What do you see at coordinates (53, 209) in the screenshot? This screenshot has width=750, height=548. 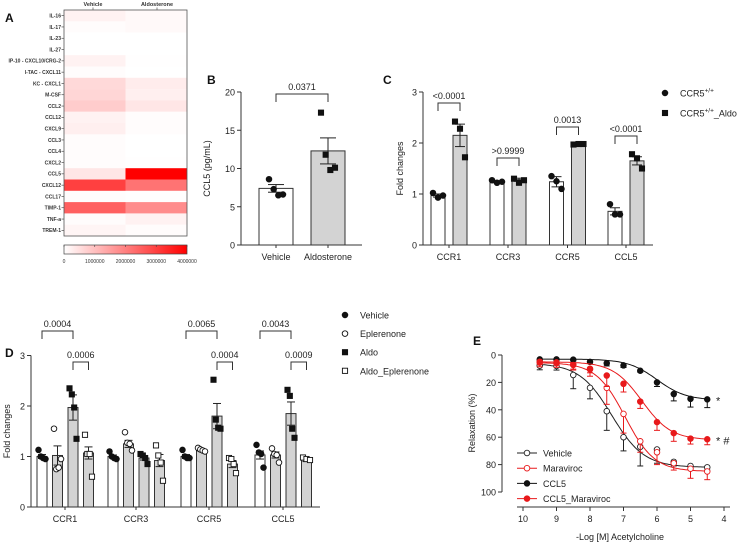 I see `heatmap-row-label: TIMP-1` at bounding box center [53, 209].